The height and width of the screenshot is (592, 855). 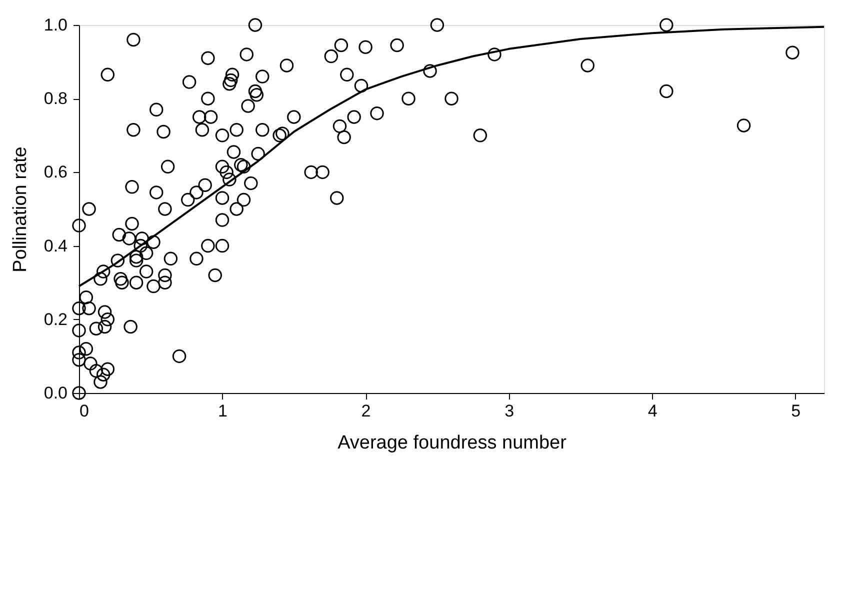 What do you see at coordinates (509, 411) in the screenshot?
I see `x-tick-label: 3` at bounding box center [509, 411].